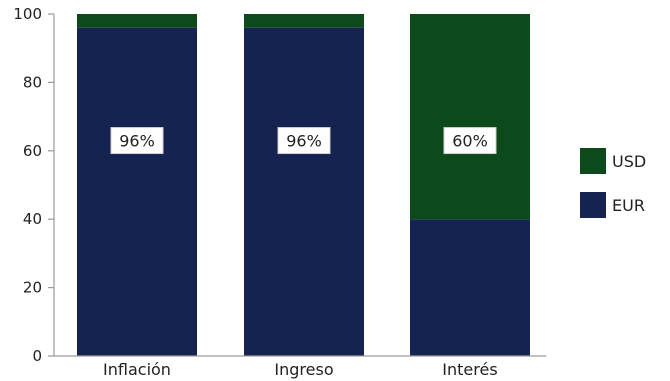 The height and width of the screenshot is (381, 670). Describe the element at coordinates (32, 288) in the screenshot. I see `y-tick-label: 20` at that location.